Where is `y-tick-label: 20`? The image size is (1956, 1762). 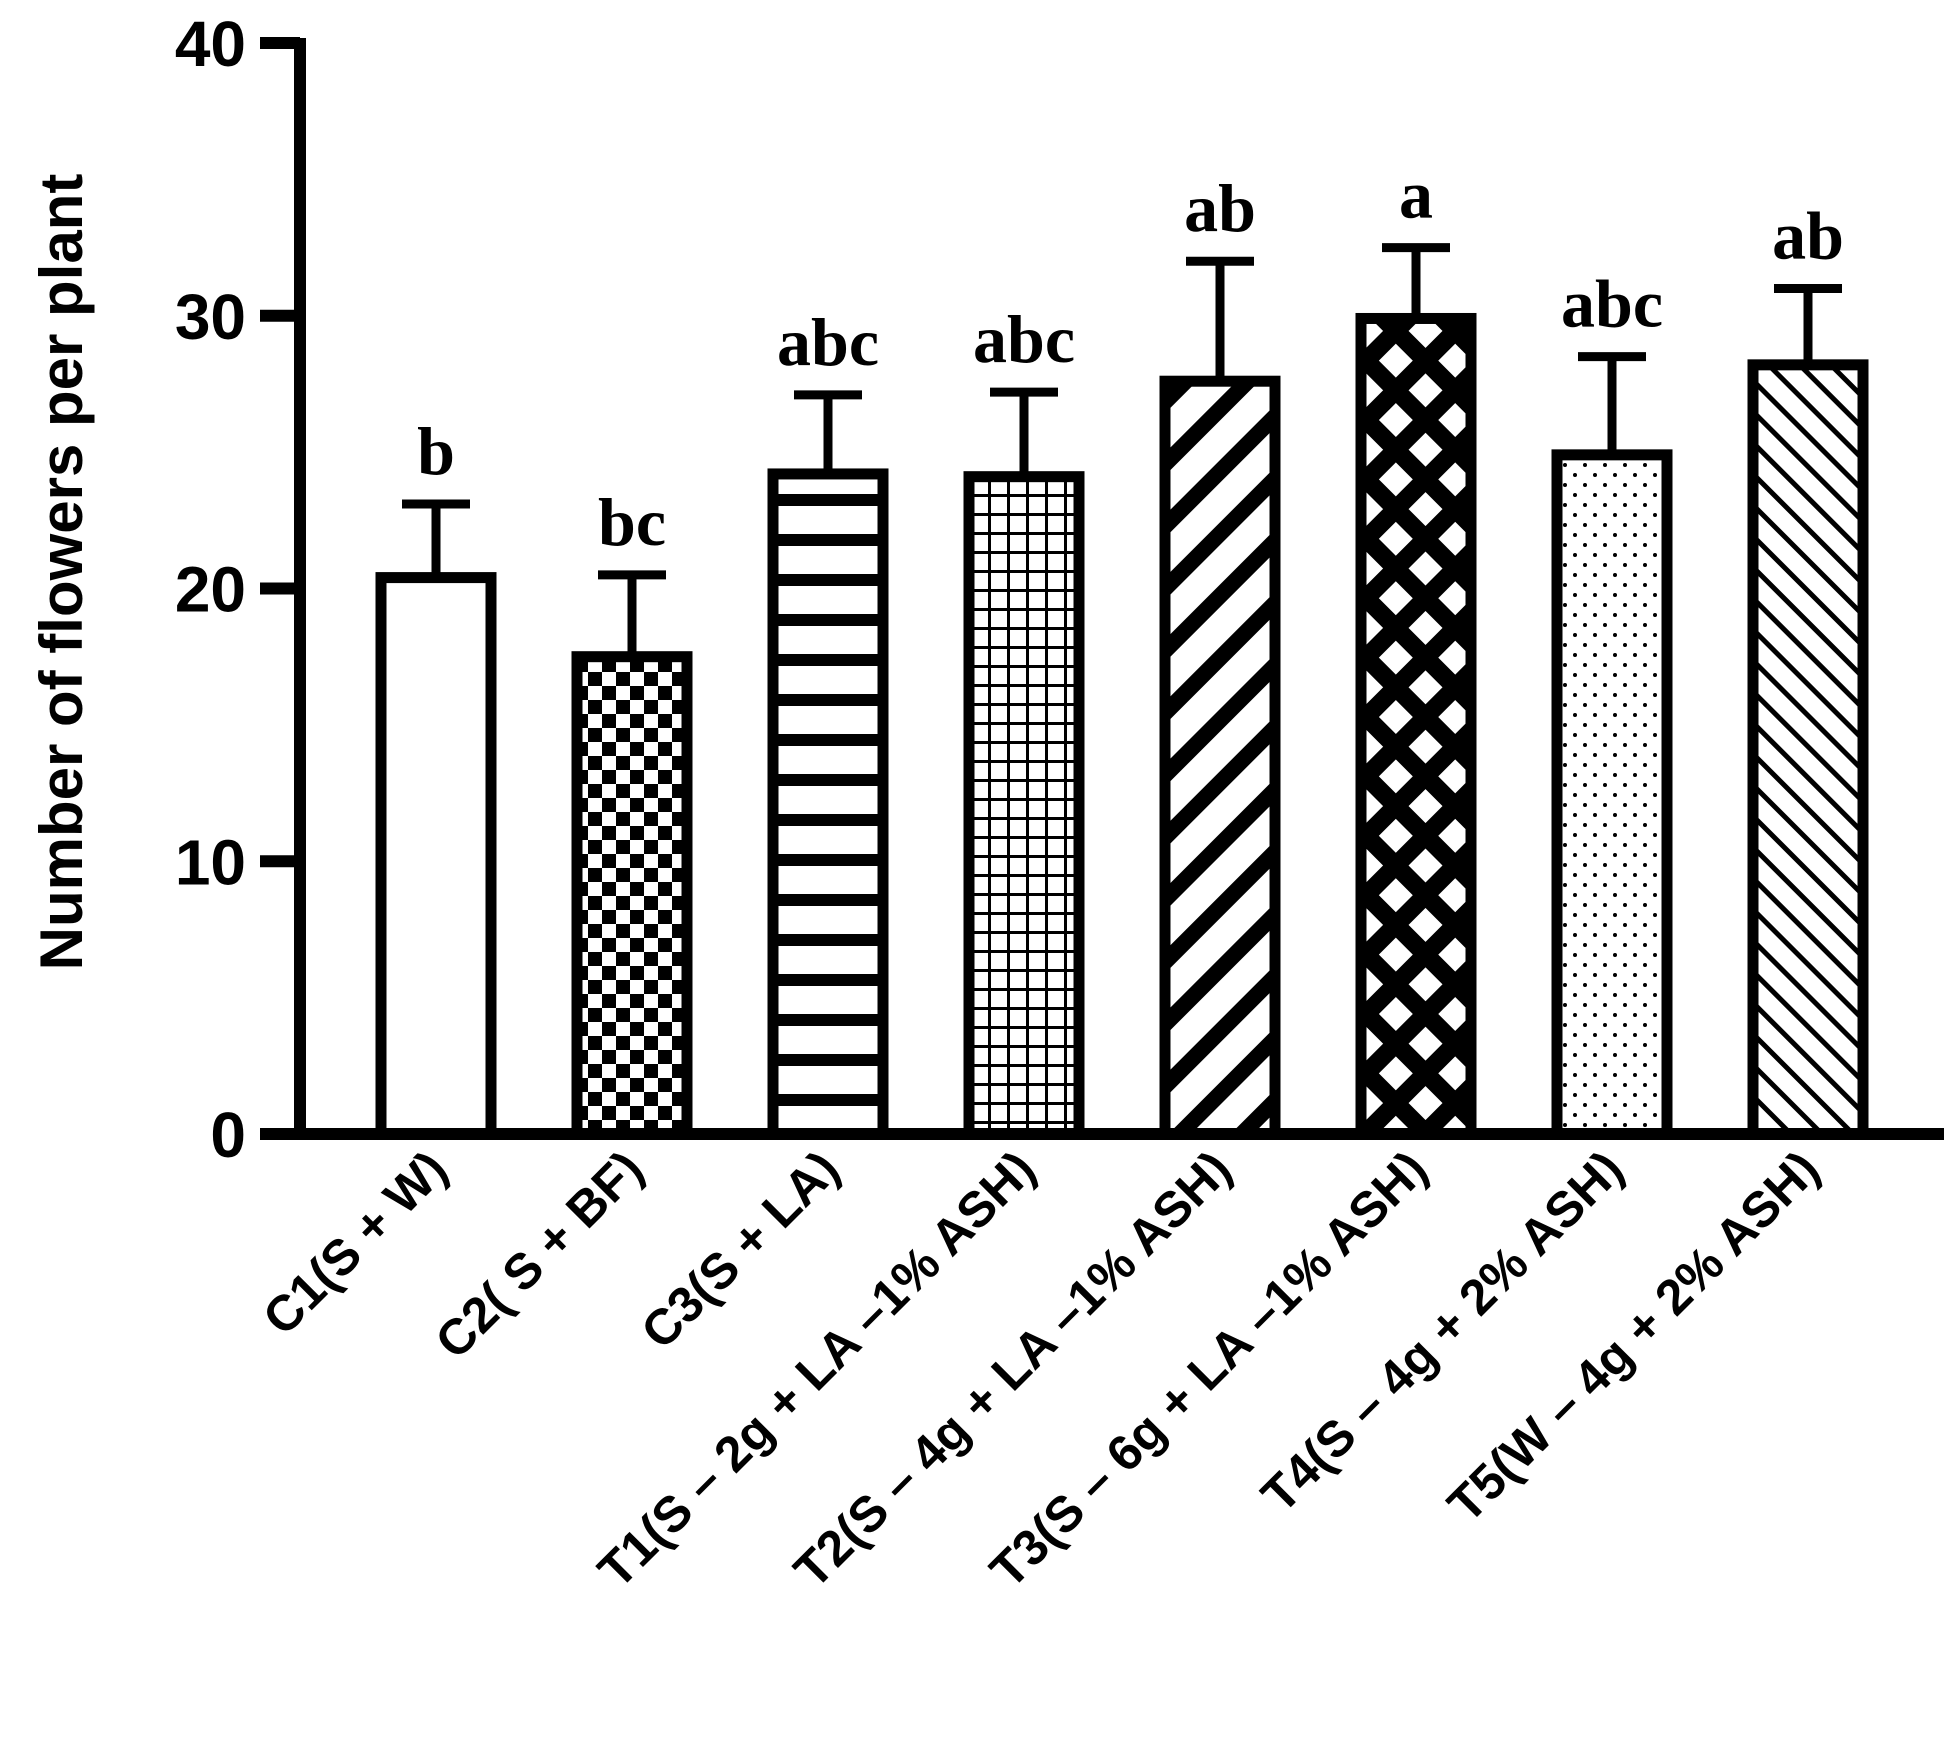 y-tick-label: 20 is located at coordinates (210, 590).